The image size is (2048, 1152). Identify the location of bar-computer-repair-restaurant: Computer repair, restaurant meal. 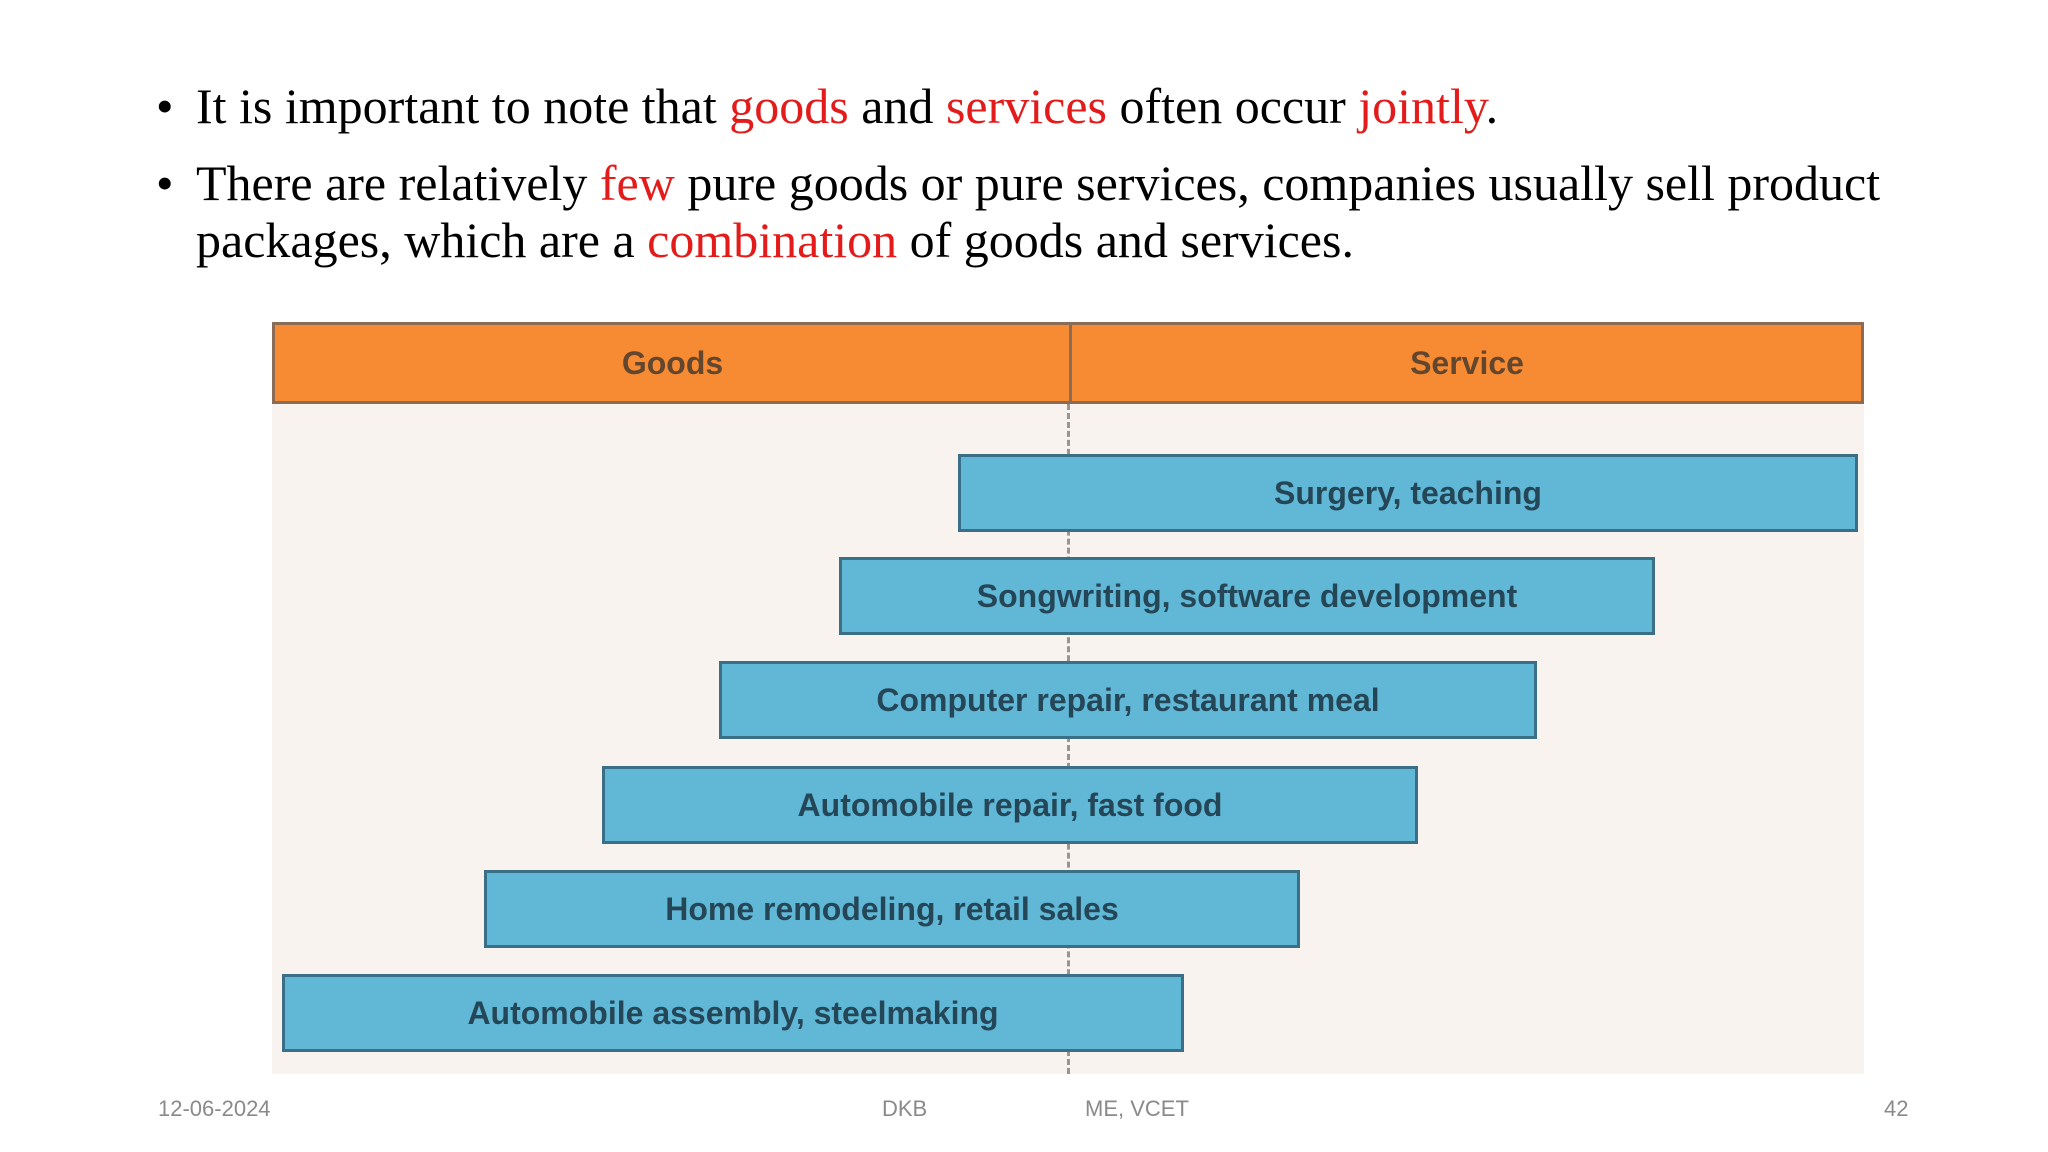
(1128, 700).